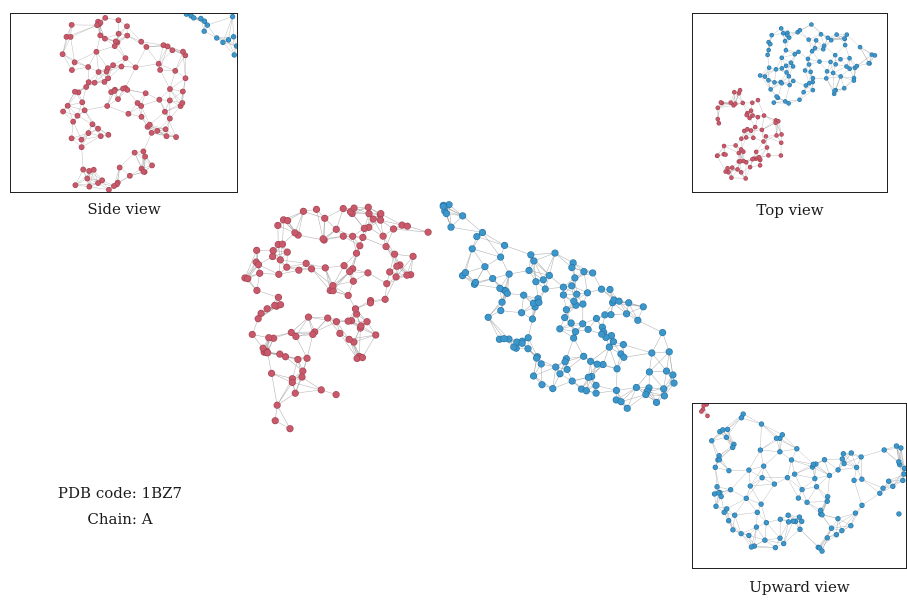 The width and height of the screenshot is (907, 600). Describe the element at coordinates (217, 38) in the screenshot. I see `side-blue-node` at that location.